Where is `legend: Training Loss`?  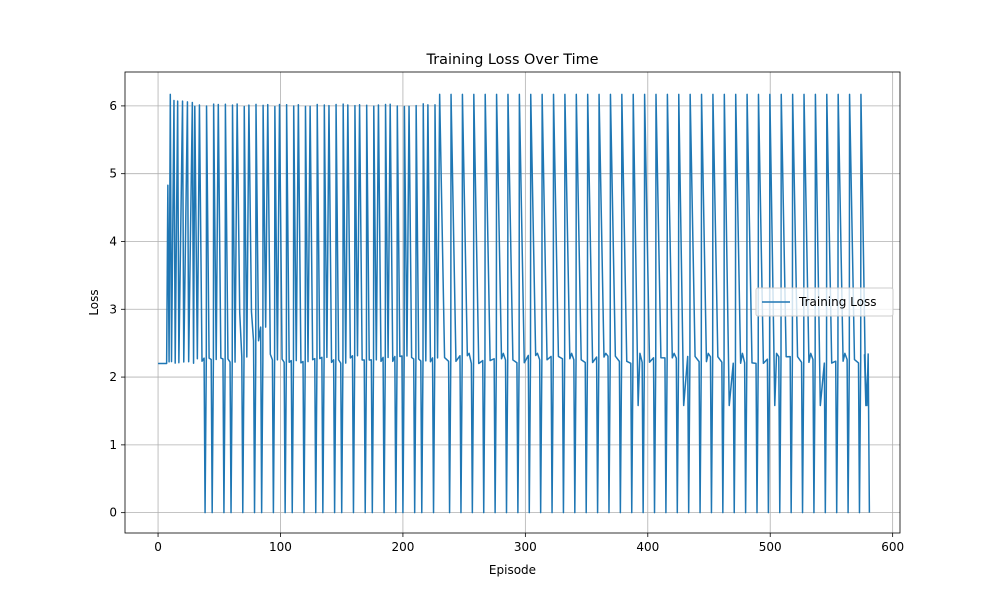
legend: Training Loss is located at coordinates (824, 302).